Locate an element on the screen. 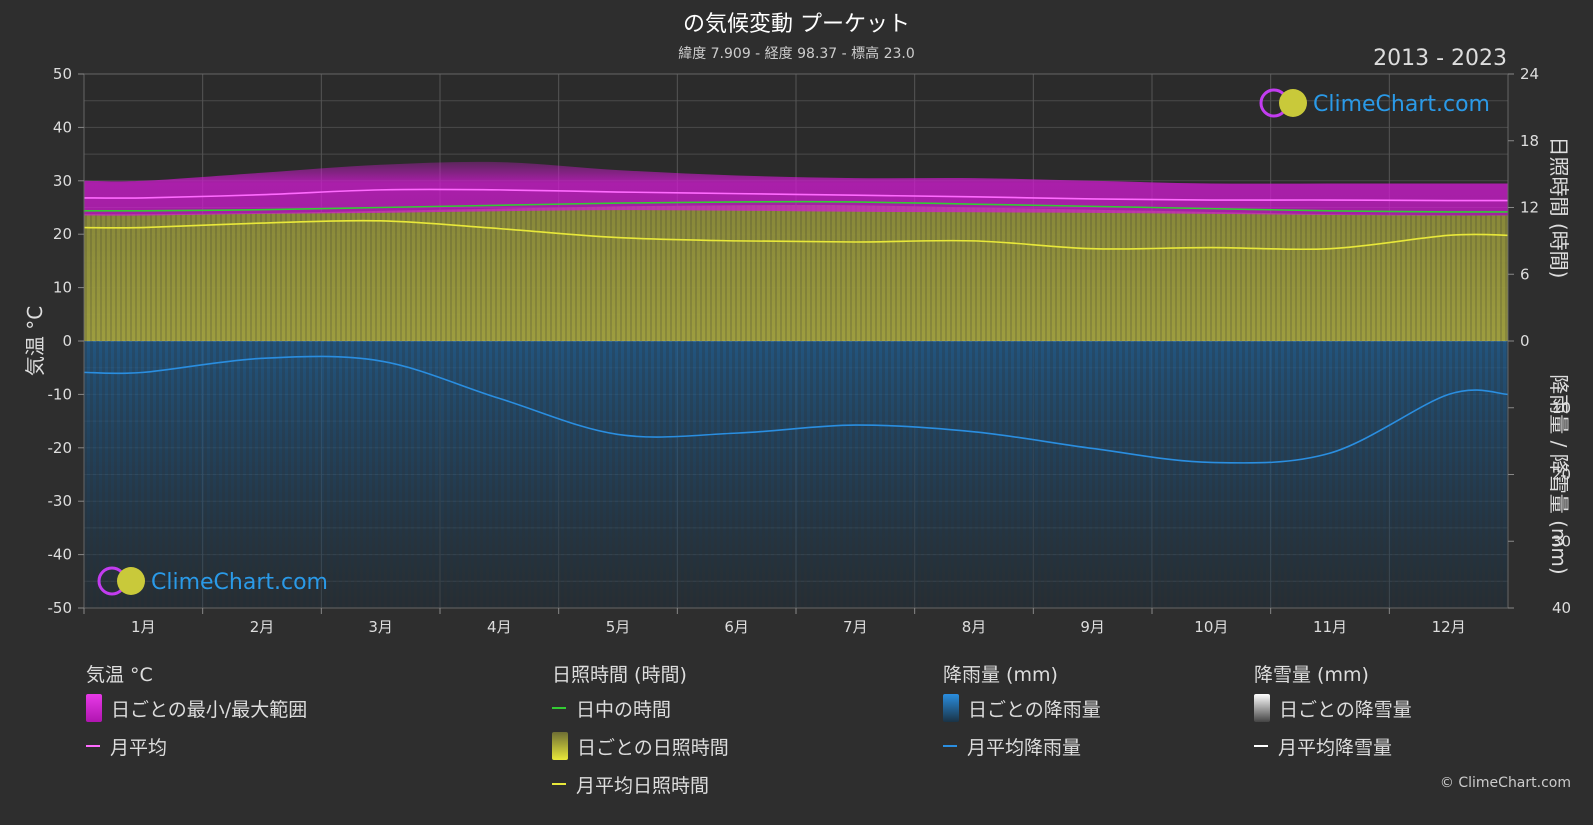  temp-range-swatch is located at coordinates (94, 708).